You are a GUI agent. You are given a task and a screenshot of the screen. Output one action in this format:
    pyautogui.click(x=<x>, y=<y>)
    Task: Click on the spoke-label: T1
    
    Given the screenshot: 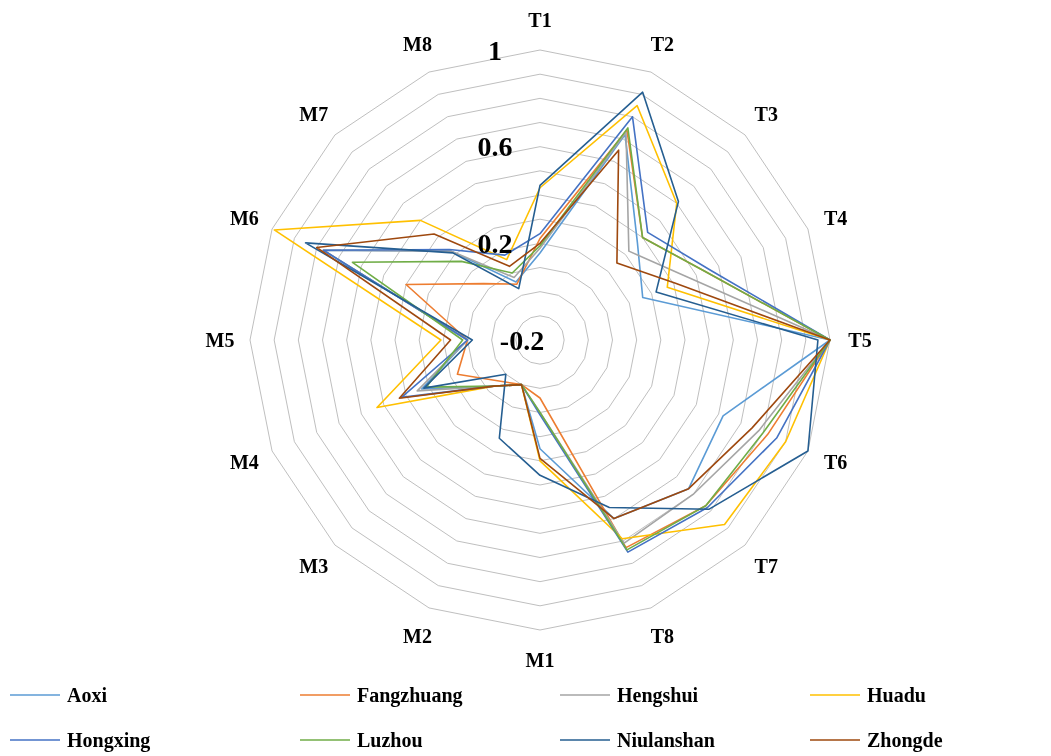 What is the action you would take?
    pyautogui.click(x=540, y=20)
    